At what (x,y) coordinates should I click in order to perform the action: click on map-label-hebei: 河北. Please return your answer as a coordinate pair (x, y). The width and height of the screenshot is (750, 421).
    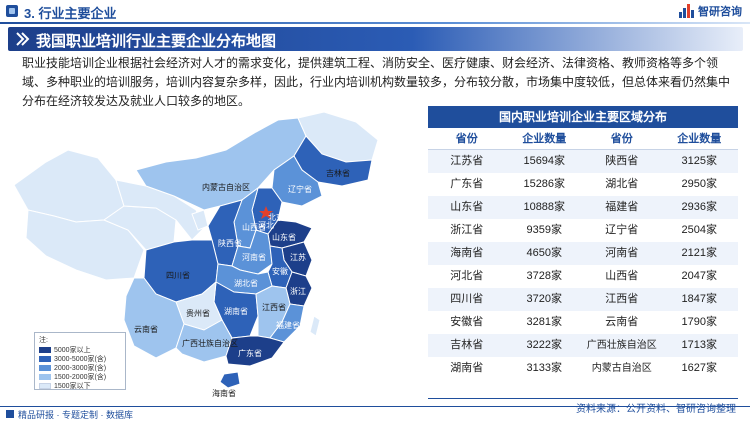
    Looking at the image, I should click on (266, 225).